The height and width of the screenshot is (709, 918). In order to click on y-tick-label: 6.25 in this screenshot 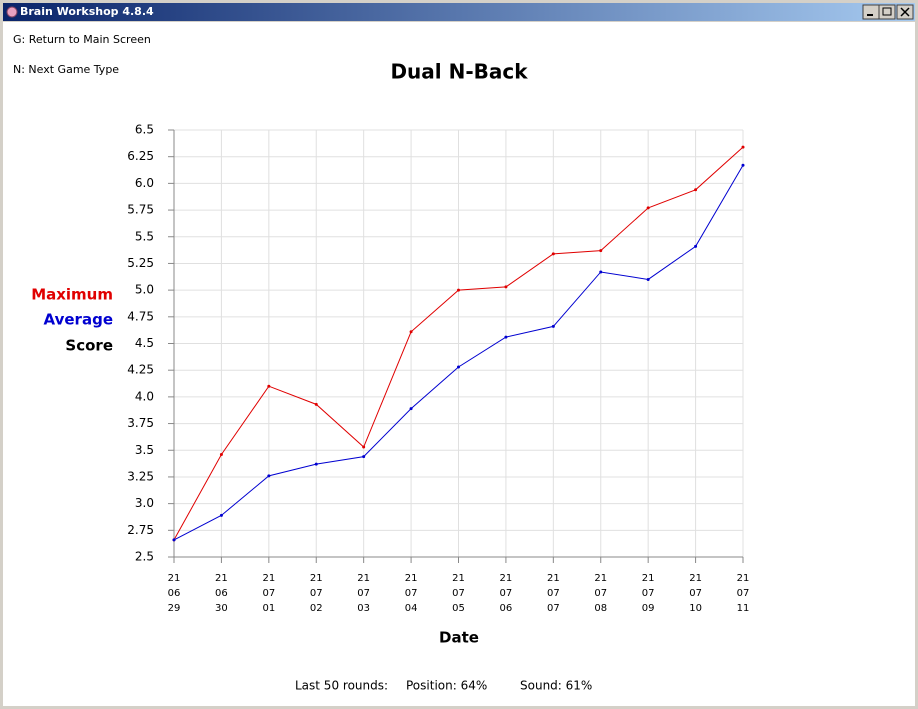, I will do `click(140, 156)`.